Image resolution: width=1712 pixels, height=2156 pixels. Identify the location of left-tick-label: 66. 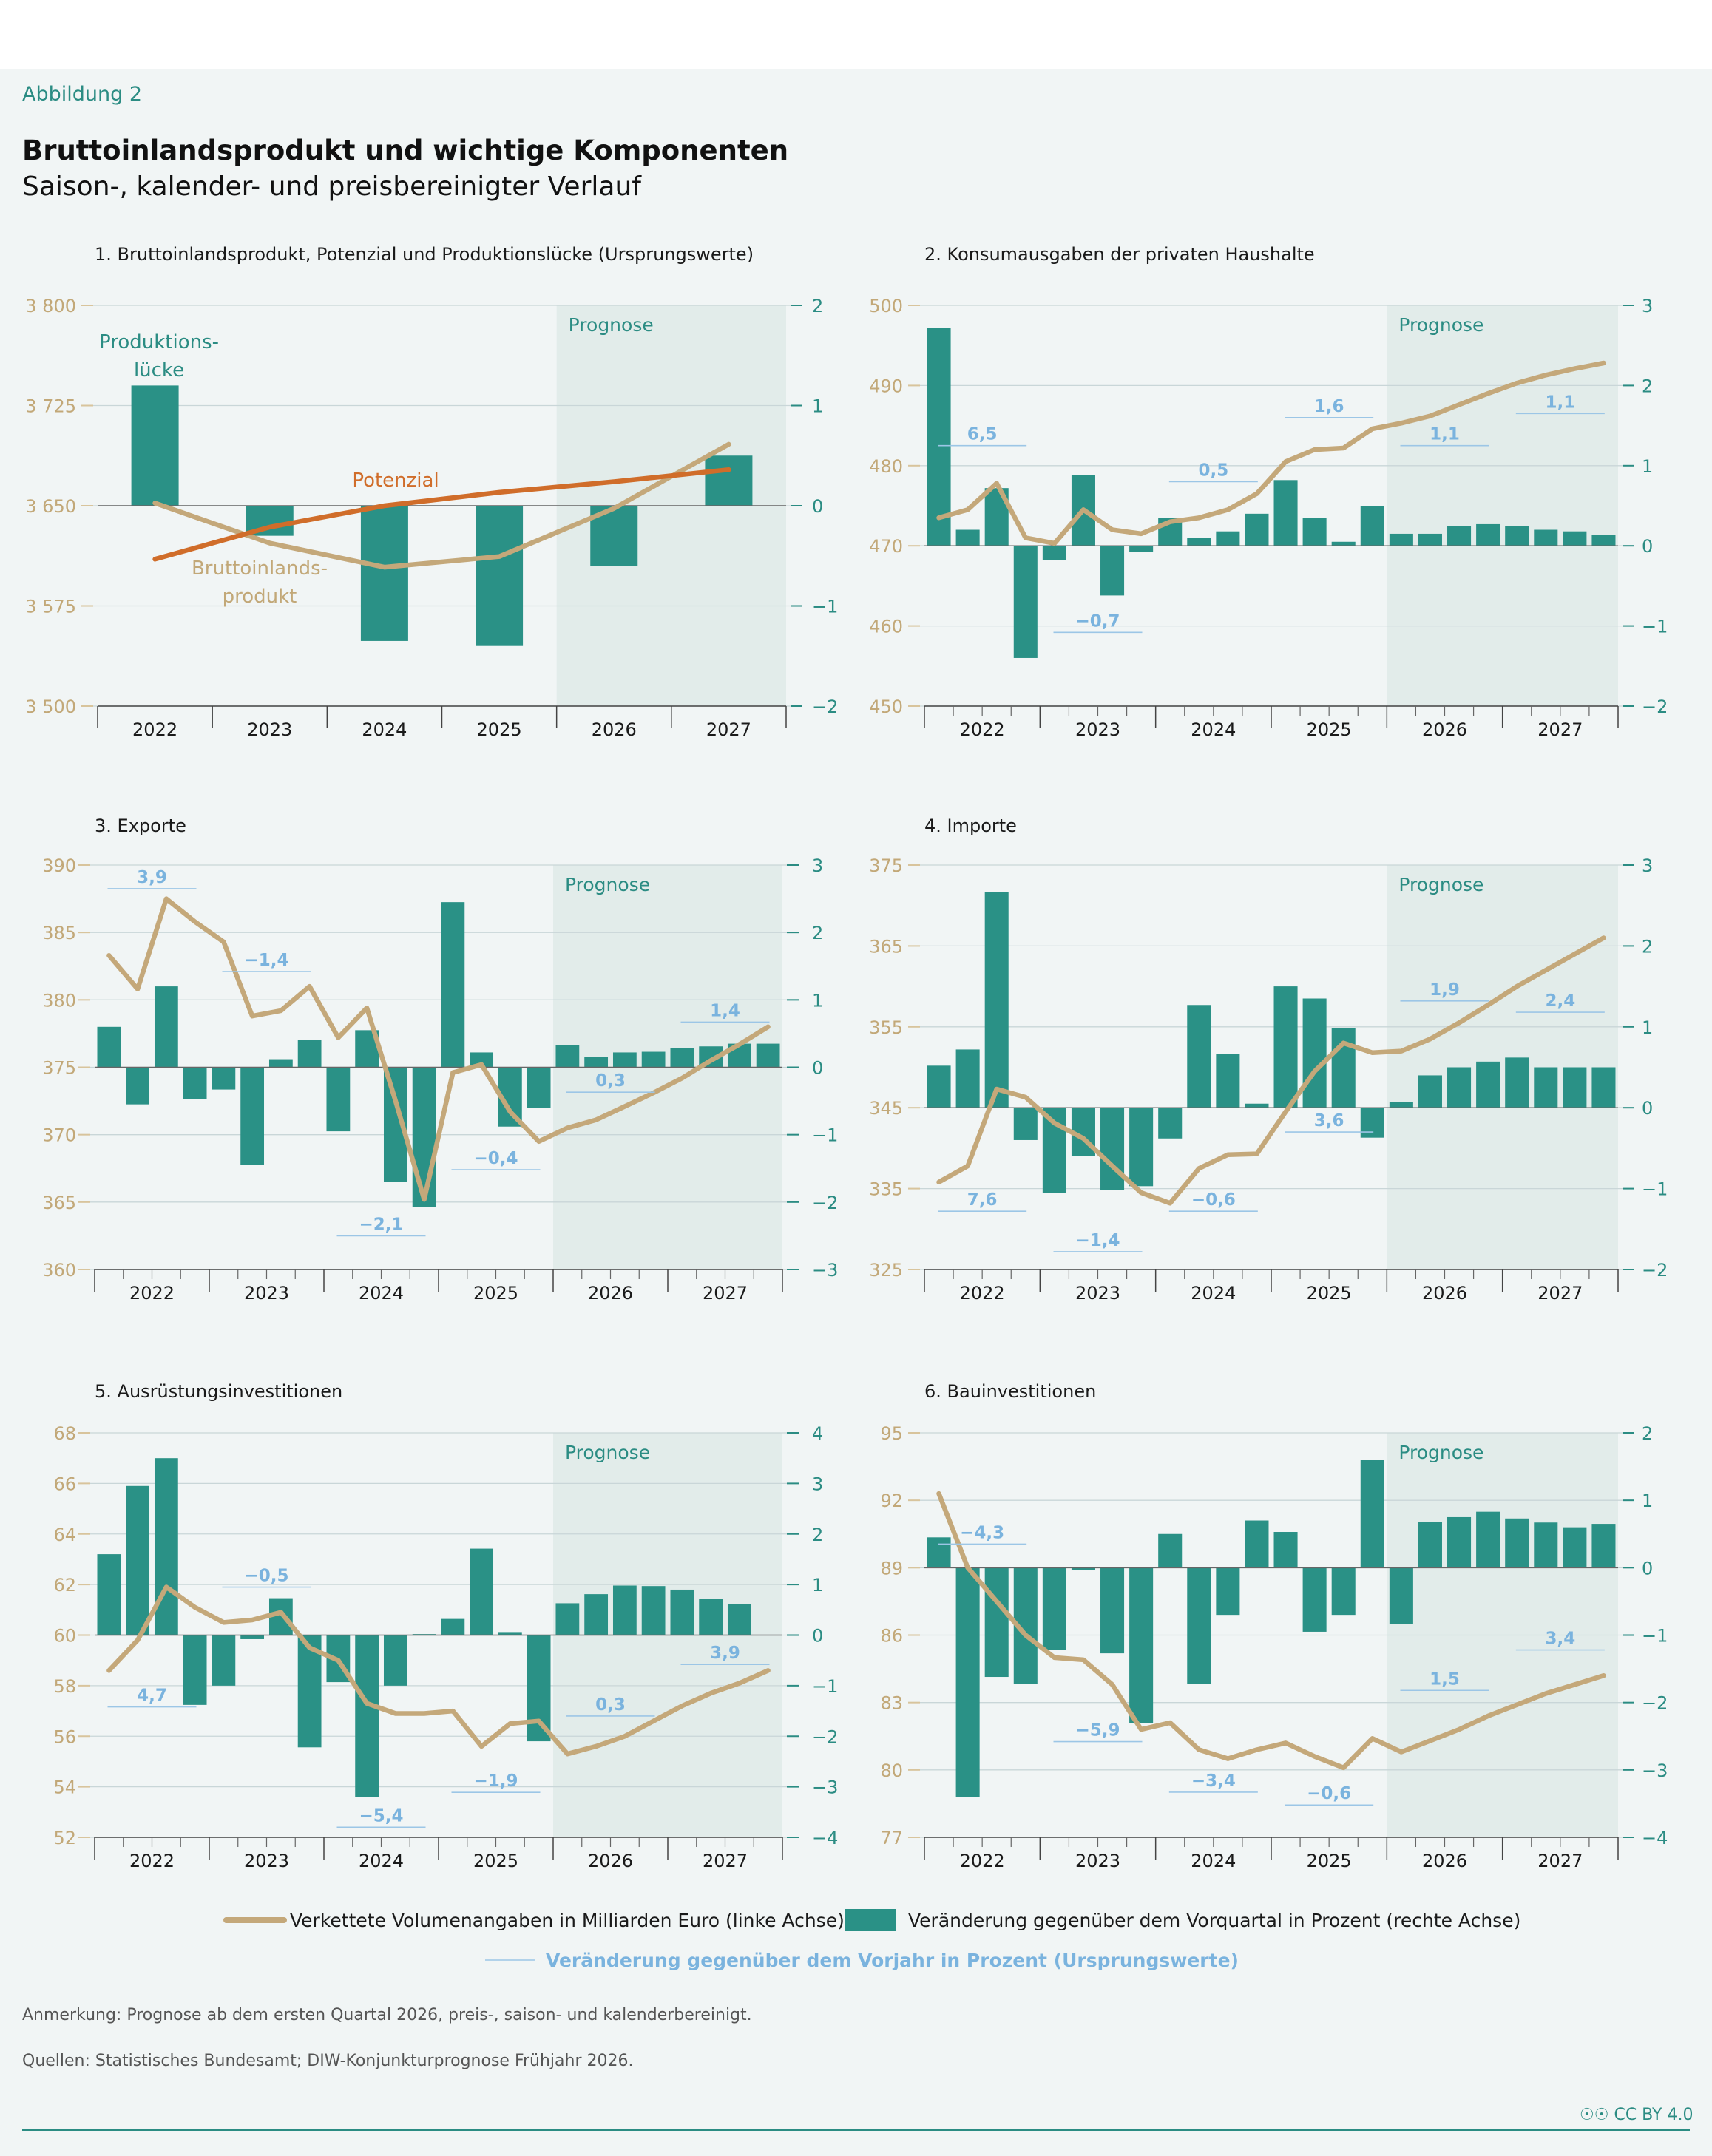
(64, 1484).